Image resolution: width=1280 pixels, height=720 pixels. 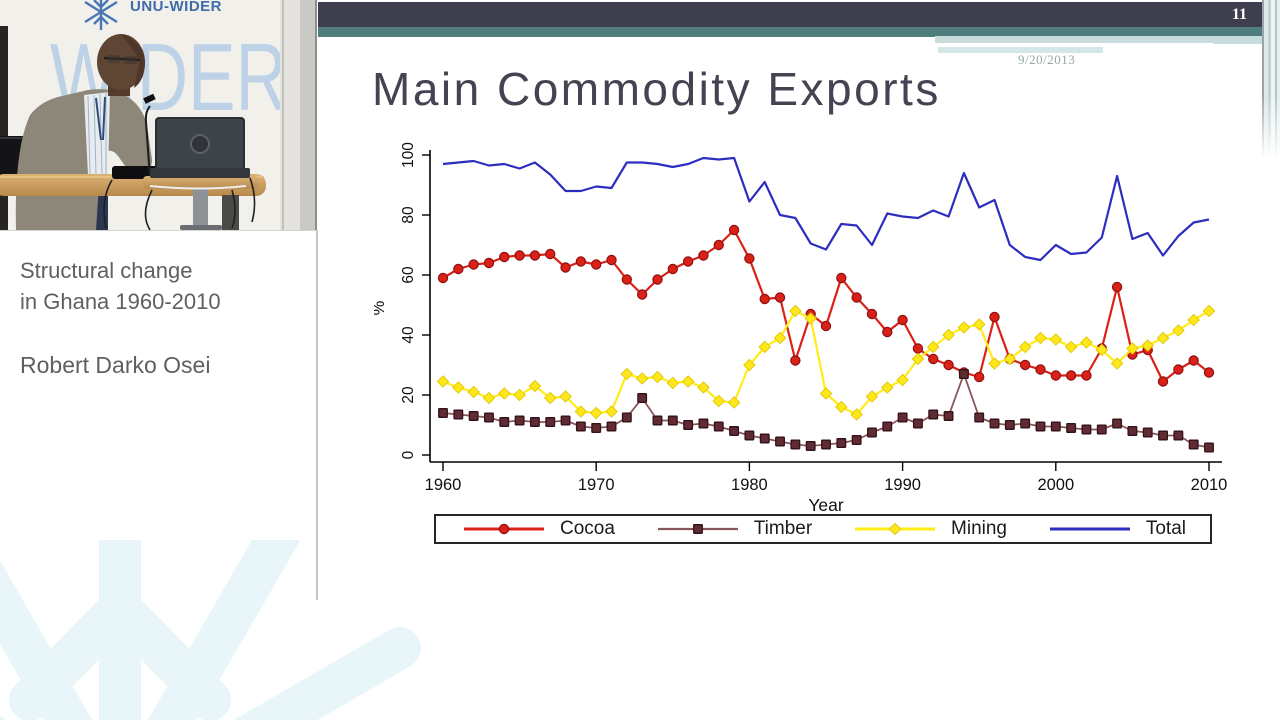 I want to click on legend-item-total: Total, so click(x=1116, y=529).